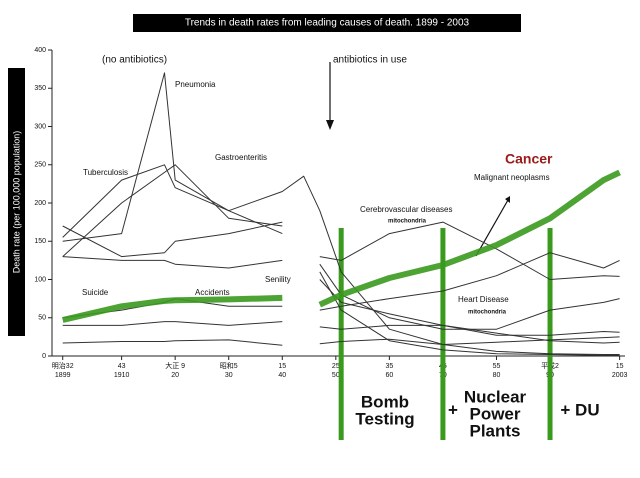 This screenshot has height=478, width=640. What do you see at coordinates (389, 371) in the screenshot?
I see `x-tick-label: 35 60` at bounding box center [389, 371].